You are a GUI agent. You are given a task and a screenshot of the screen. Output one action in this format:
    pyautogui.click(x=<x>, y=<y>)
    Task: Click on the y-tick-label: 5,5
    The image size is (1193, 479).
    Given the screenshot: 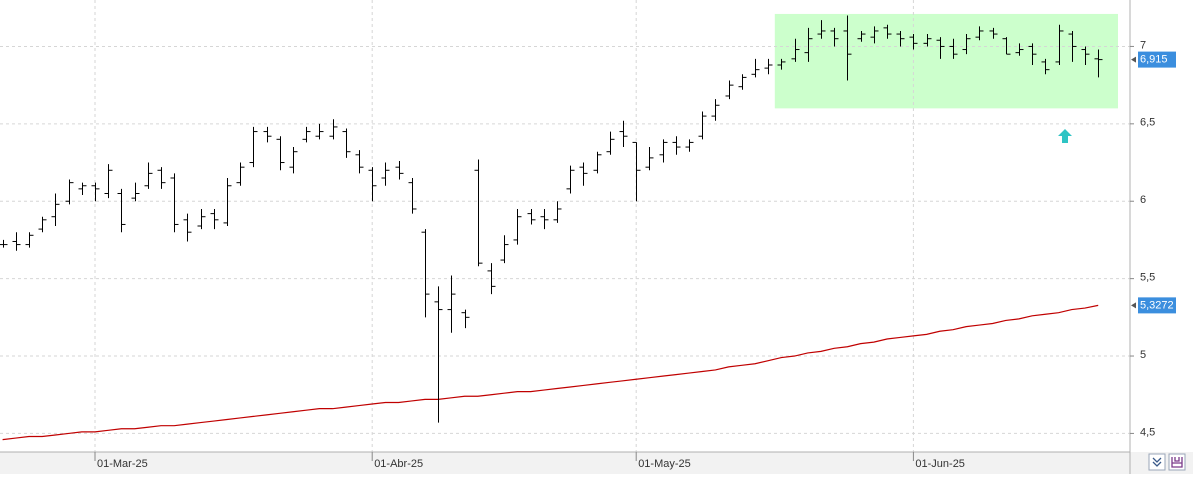 What is the action you would take?
    pyautogui.click(x=1147, y=278)
    